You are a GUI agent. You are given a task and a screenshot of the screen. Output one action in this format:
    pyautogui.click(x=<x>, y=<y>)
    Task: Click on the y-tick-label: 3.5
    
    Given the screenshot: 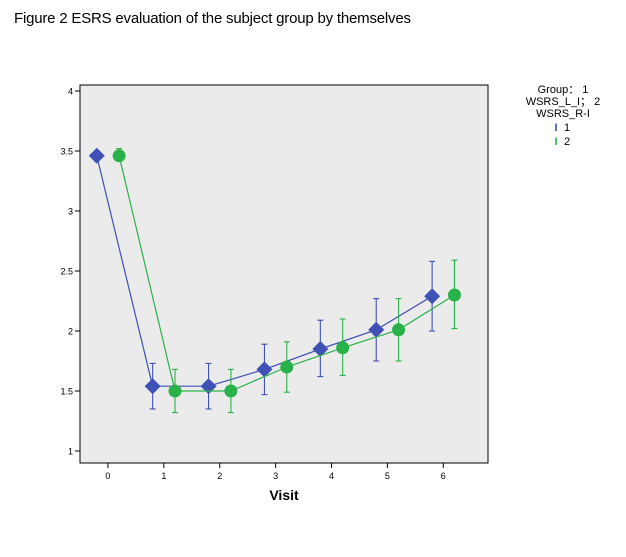 What is the action you would take?
    pyautogui.click(x=66, y=152)
    